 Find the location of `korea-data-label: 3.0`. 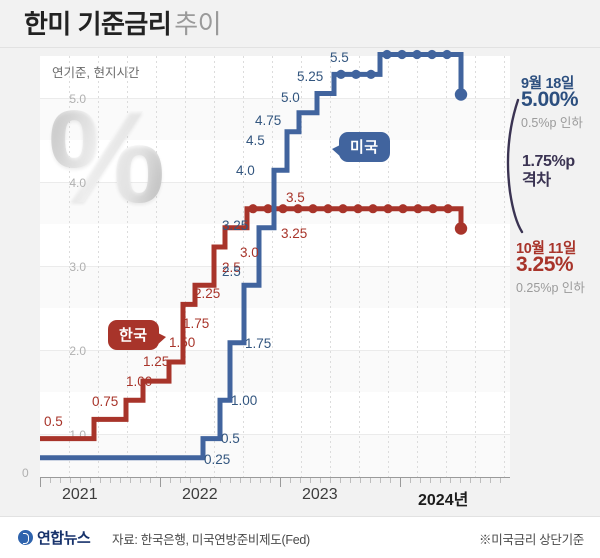

korea-data-label: 3.0 is located at coordinates (249, 252).